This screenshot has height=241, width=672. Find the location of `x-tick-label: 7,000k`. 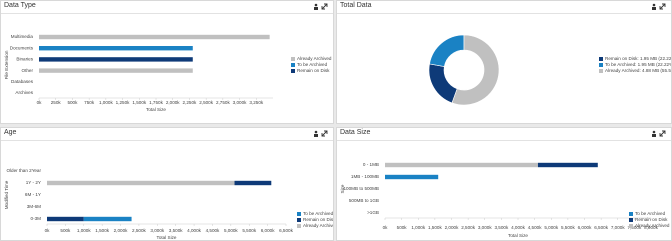

x-tick-label: 7,000k is located at coordinates (618, 227).